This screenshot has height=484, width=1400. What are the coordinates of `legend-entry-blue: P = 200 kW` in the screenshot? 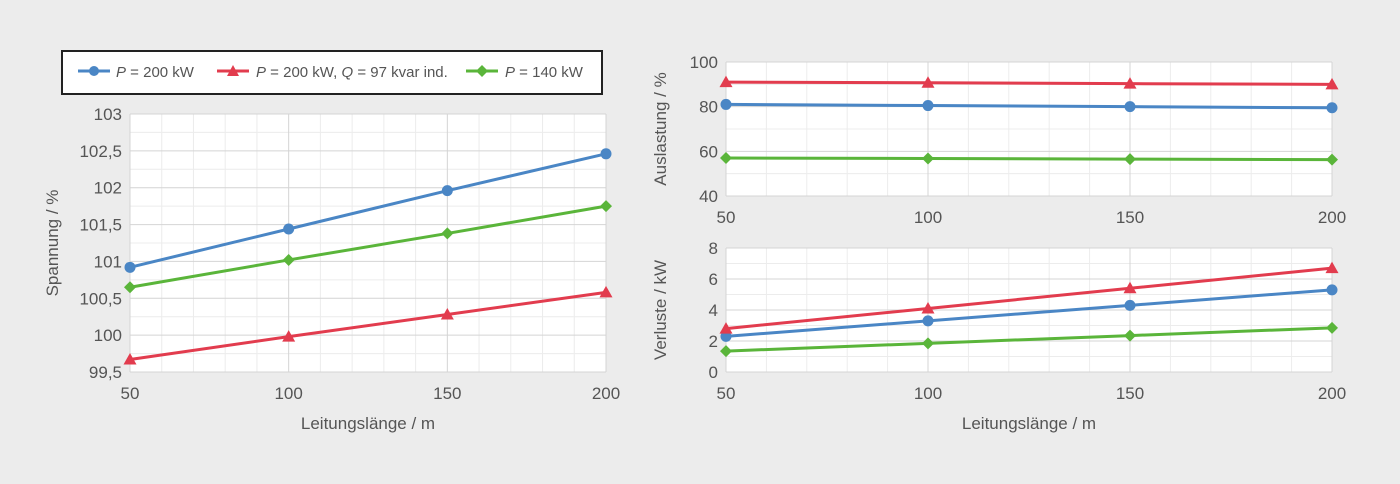 It's located at (136, 72).